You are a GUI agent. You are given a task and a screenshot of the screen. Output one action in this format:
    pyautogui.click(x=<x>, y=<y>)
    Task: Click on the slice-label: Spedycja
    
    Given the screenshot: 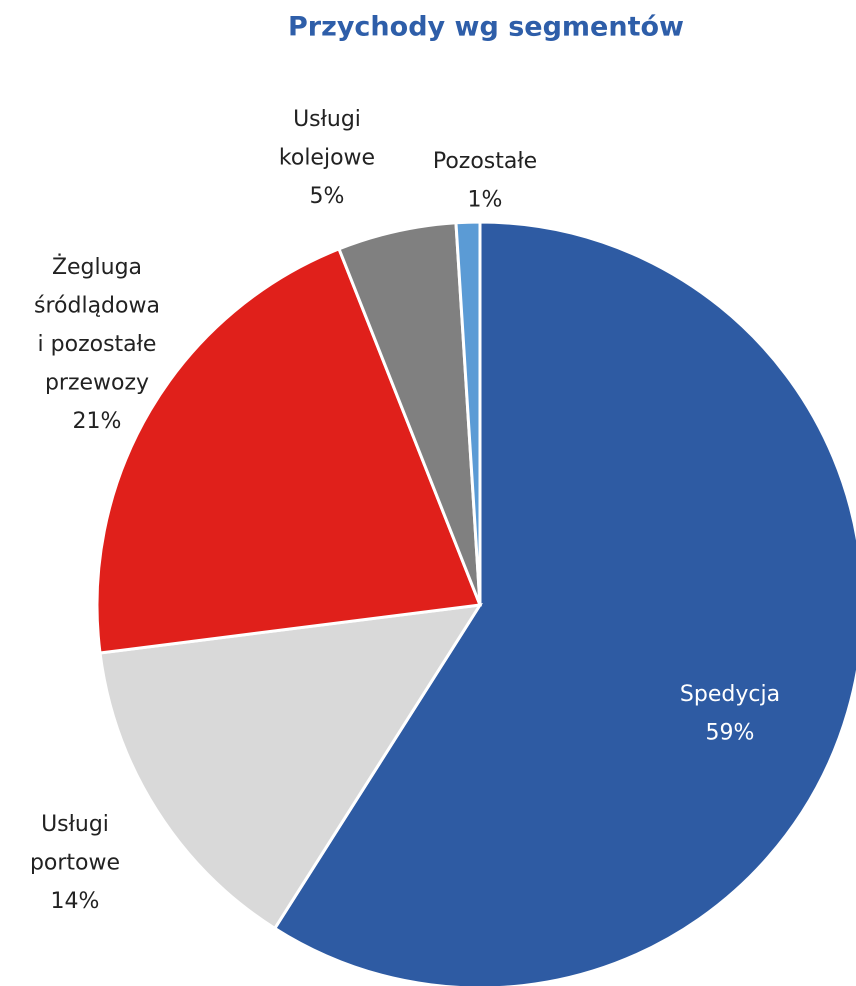 What is the action you would take?
    pyautogui.click(x=730, y=694)
    